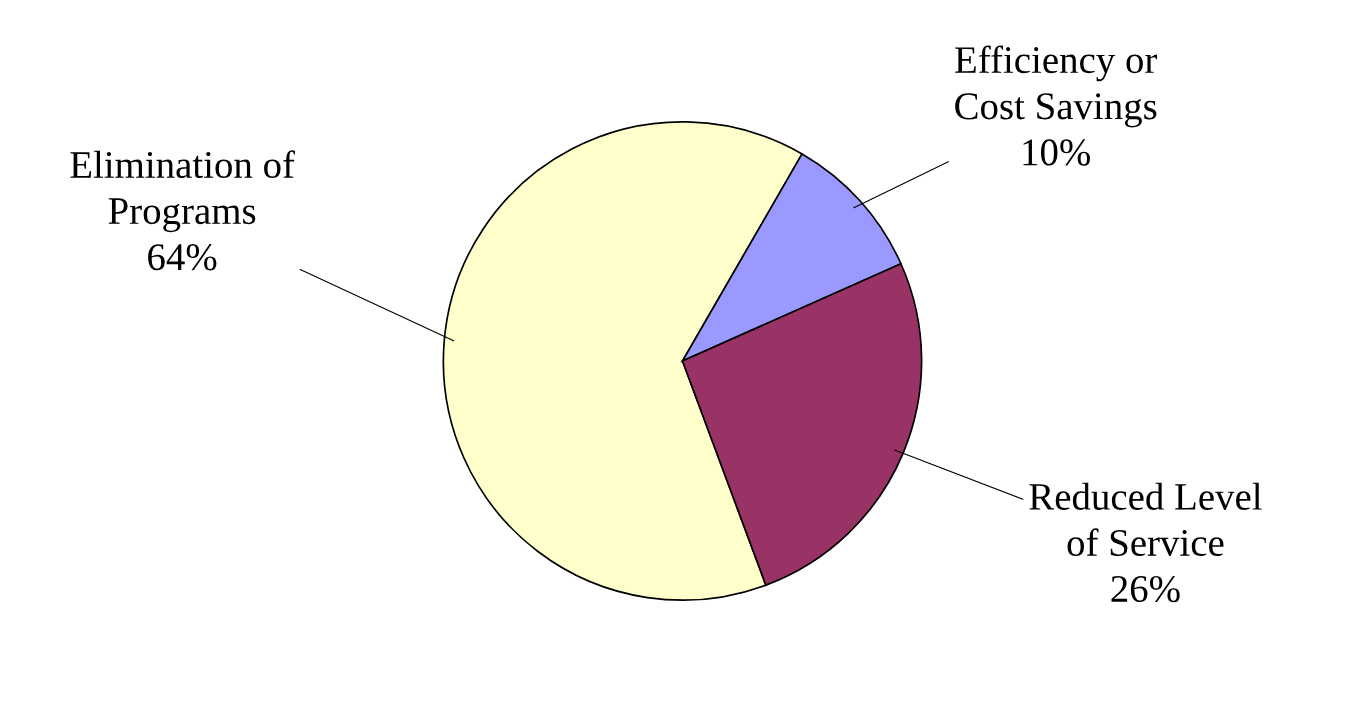 This screenshot has width=1365, height=722. I want to click on slice-label: Reduced Level of Service, so click(1145, 519).